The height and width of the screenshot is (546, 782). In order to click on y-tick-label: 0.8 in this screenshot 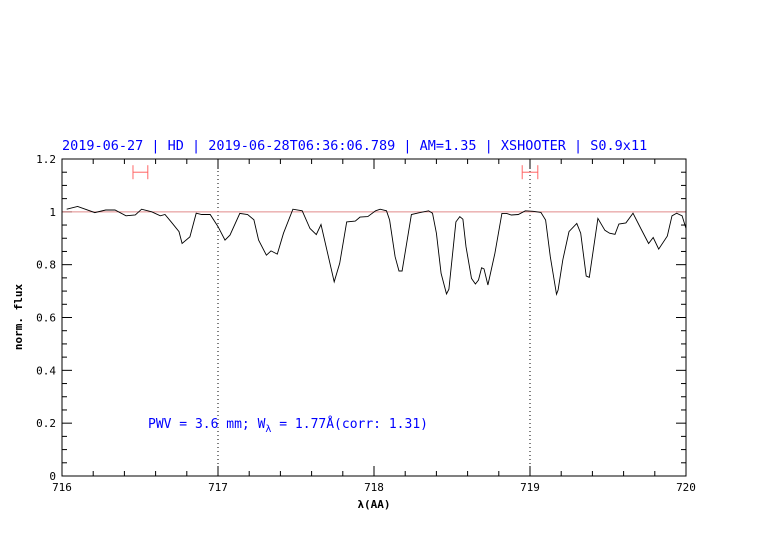, I will do `click(46, 265)`.